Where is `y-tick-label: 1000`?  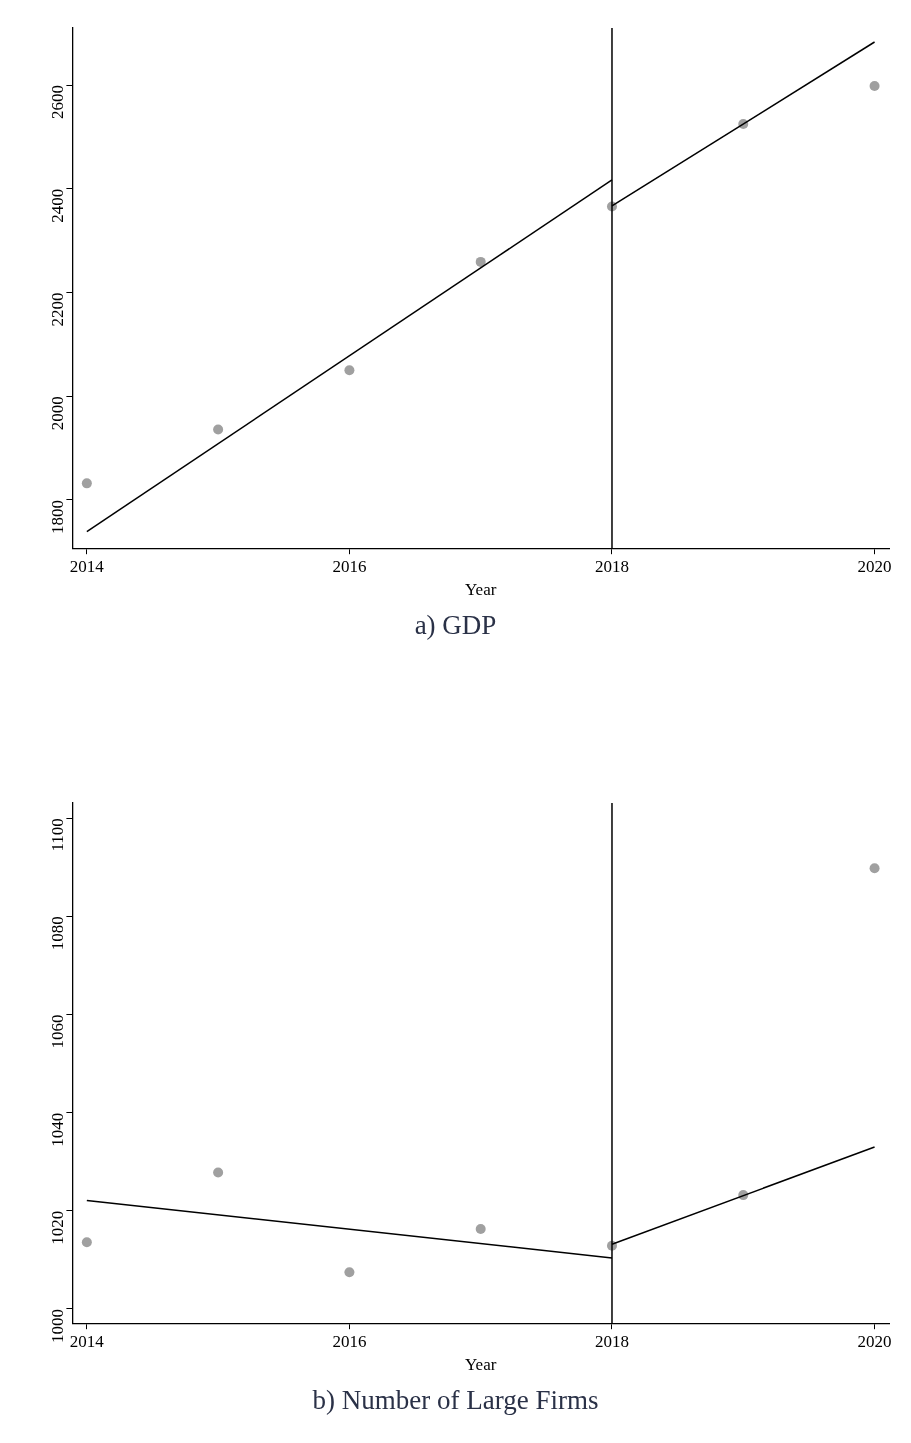 y-tick-label: 1000 is located at coordinates (57, 1325).